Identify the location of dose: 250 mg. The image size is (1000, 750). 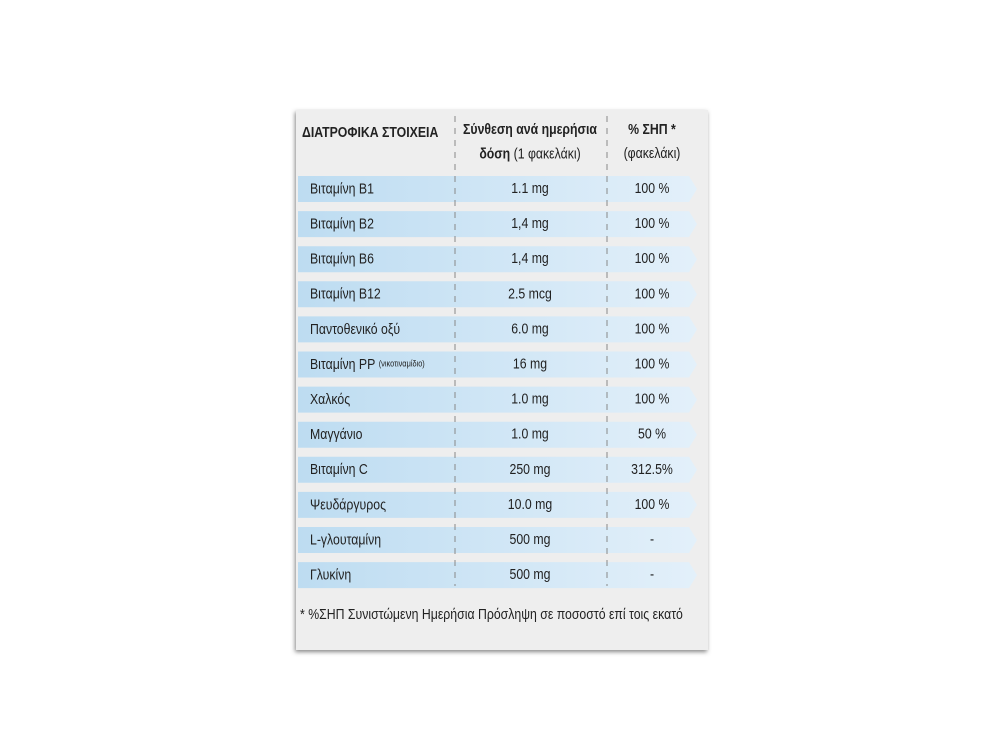
(530, 469).